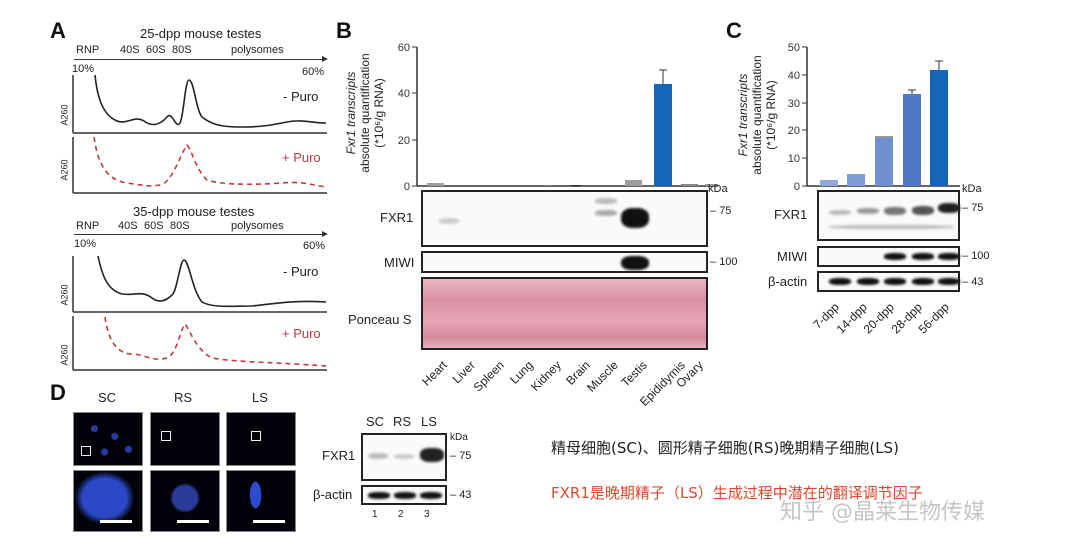 The height and width of the screenshot is (550, 1080). Describe the element at coordinates (794, 76) in the screenshot. I see `svg-text: 40` at that location.